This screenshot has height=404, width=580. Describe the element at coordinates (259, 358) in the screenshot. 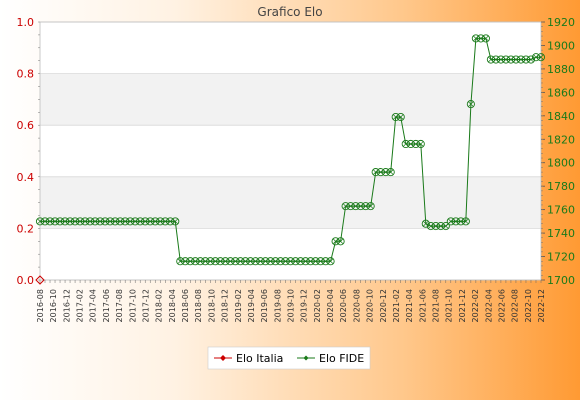

I see `legend-label-elo-italia: Elo Italia` at that location.